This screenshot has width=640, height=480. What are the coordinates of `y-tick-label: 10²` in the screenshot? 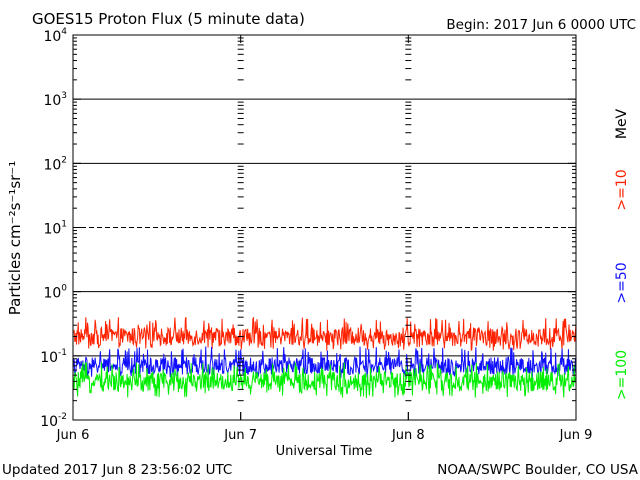 It's located at (55, 164).